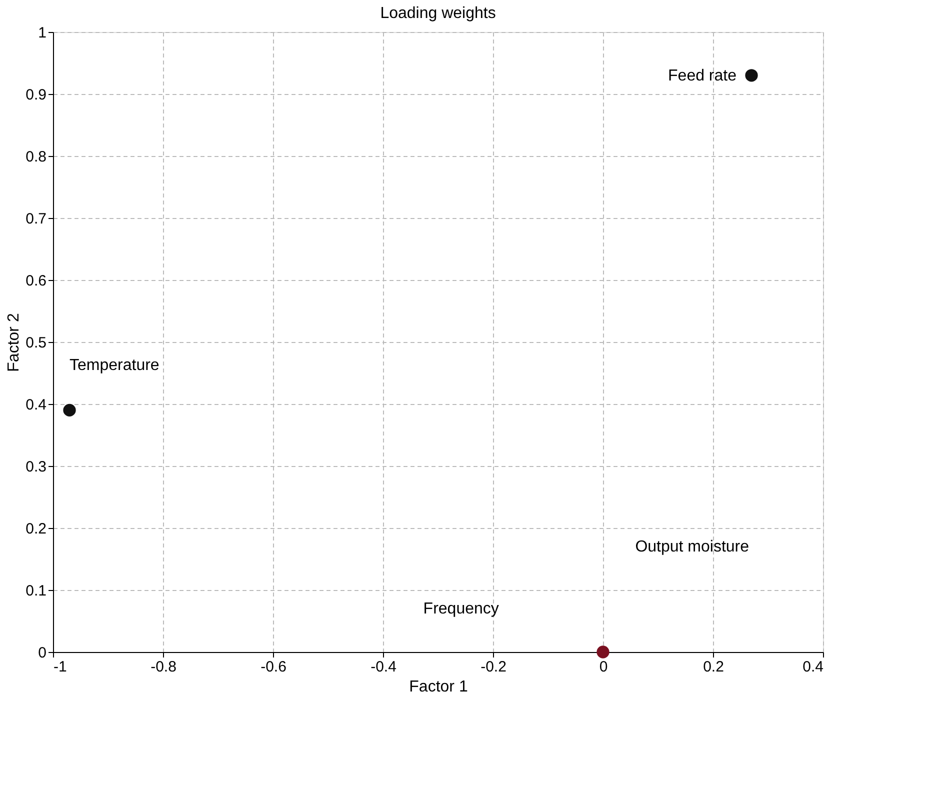 The height and width of the screenshot is (787, 932). I want to click on y-tick-label: 0.1, so click(36, 591).